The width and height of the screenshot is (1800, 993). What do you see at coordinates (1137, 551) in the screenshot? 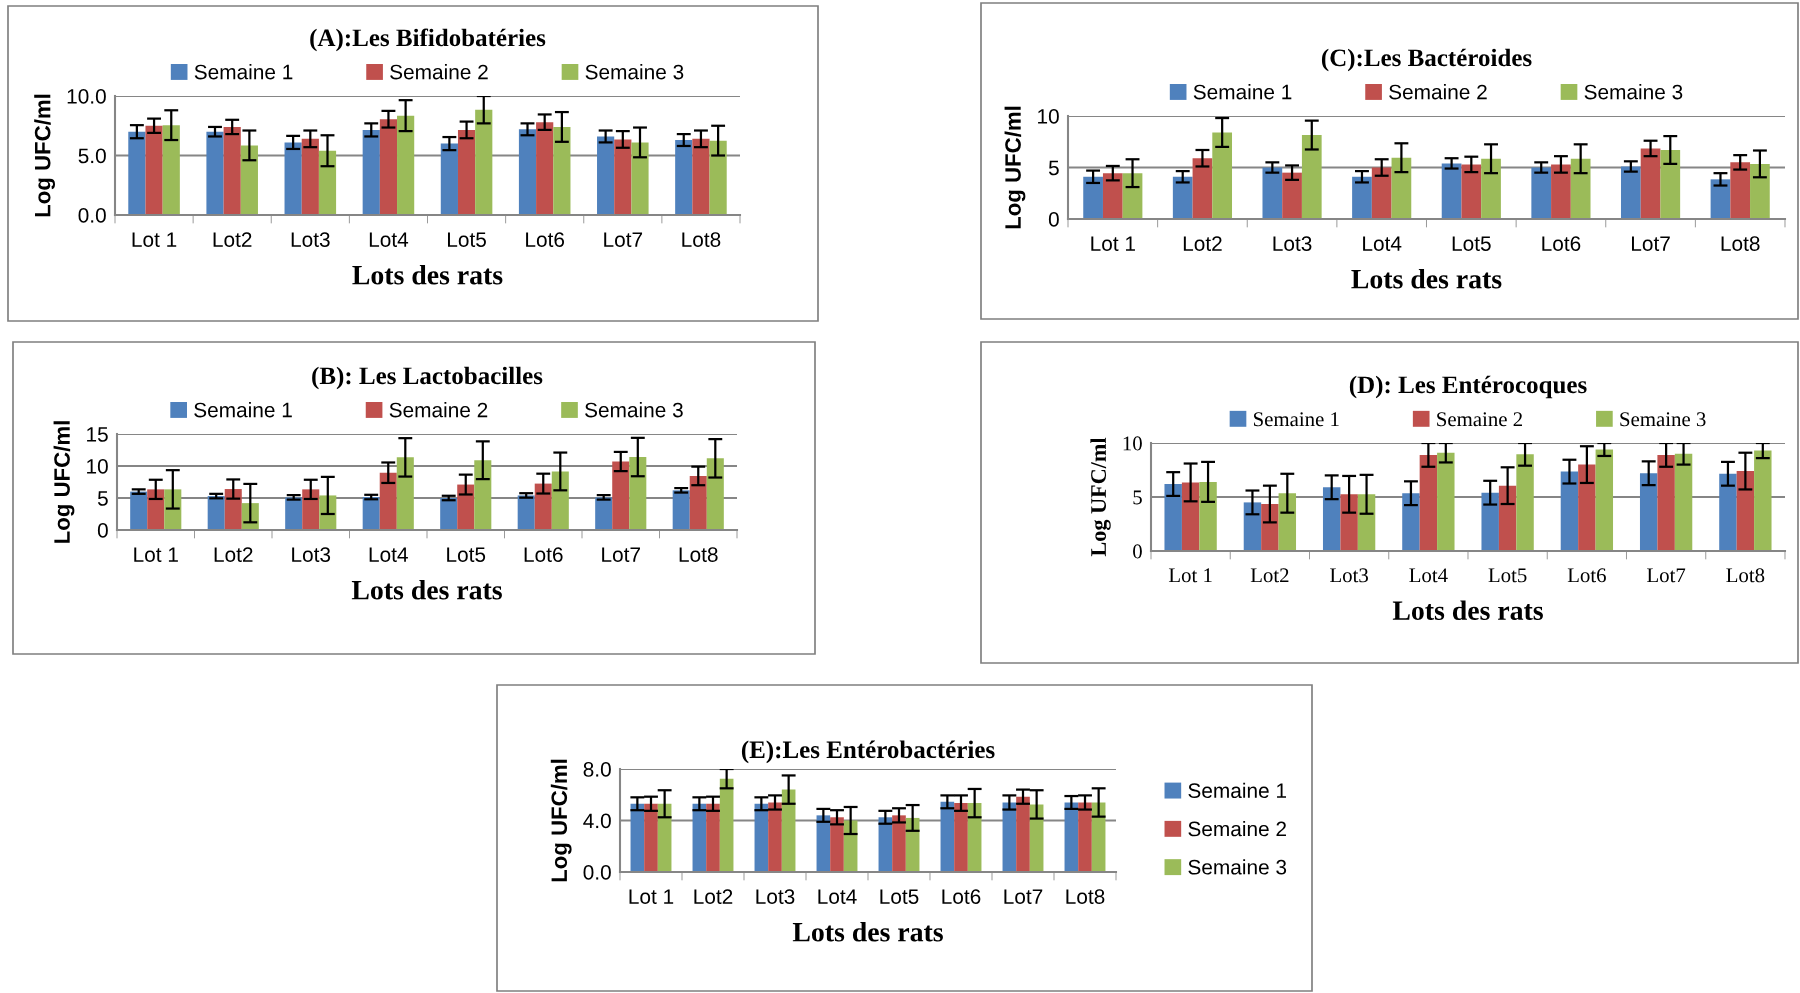
I see `y-tick-label: 0` at bounding box center [1137, 551].